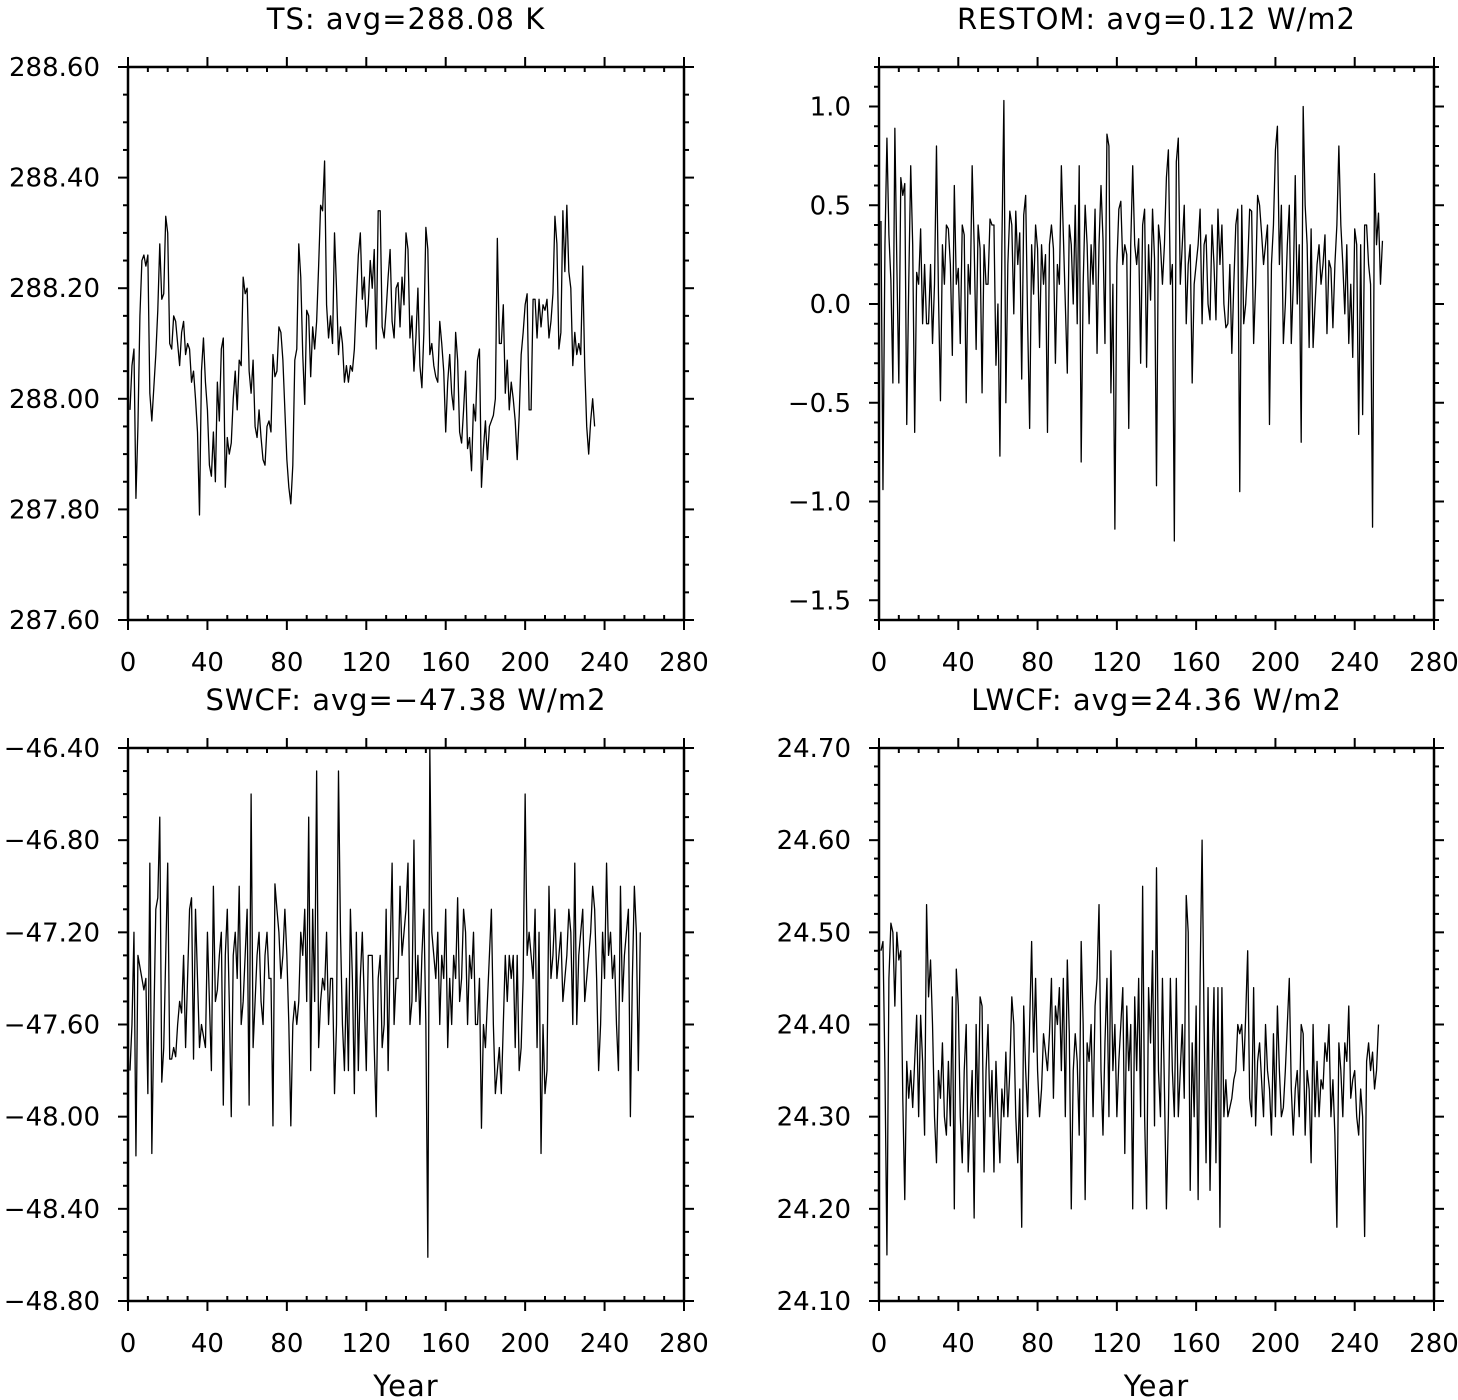 The height and width of the screenshot is (1400, 1458). What do you see at coordinates (54, 510) in the screenshot?
I see `ts-y-tick-label: 287.80` at bounding box center [54, 510].